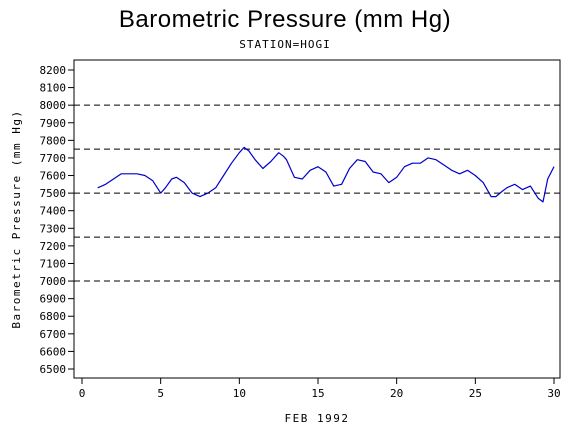  Describe the element at coordinates (53, 299) in the screenshot. I see `y-tick-label: 6900` at that location.